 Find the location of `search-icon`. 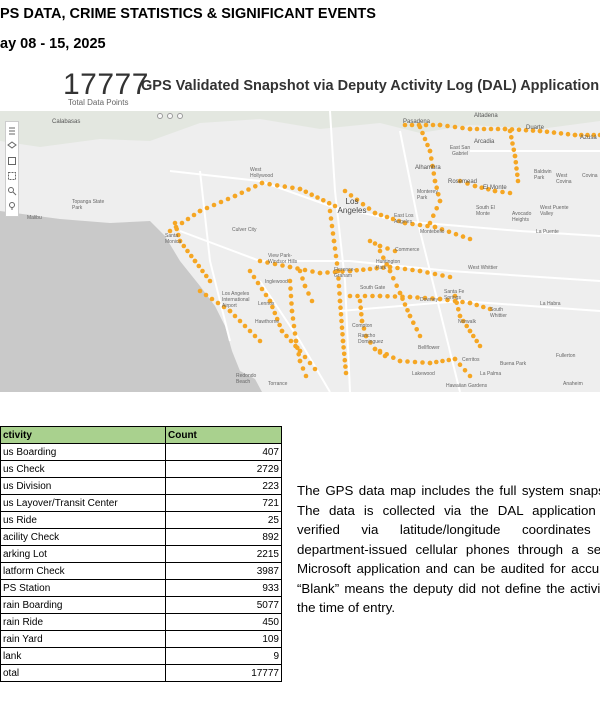

search-icon is located at coordinates (12, 191).